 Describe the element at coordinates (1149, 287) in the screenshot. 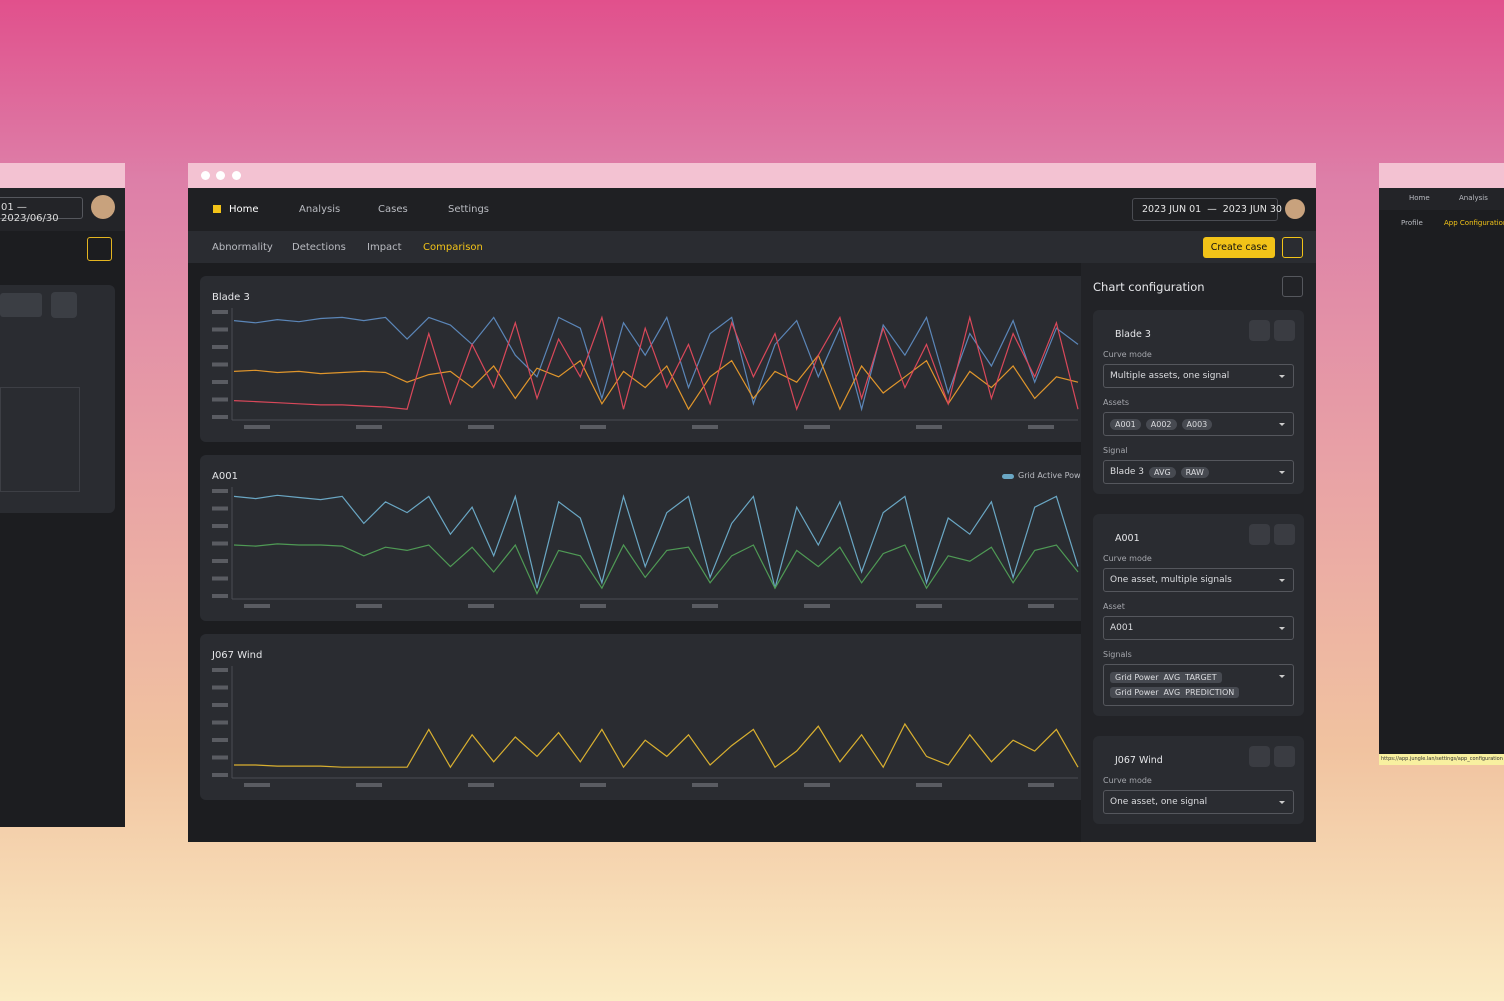

I see `panel-title: Chart configuration` at that location.